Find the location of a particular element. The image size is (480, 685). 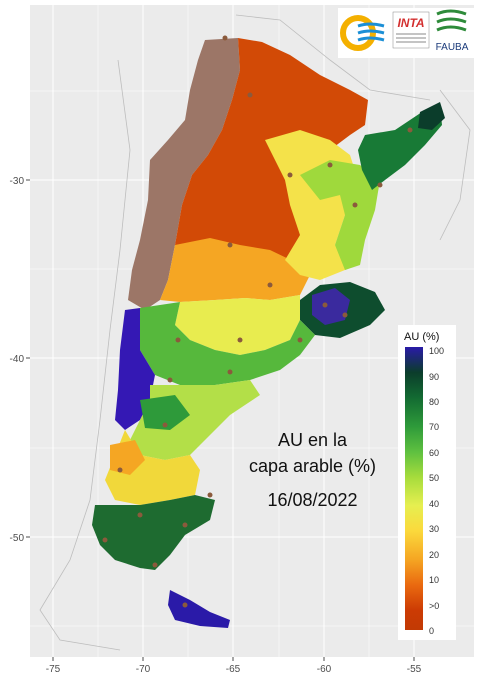

green-middle-band is located at coordinates (227, 343).